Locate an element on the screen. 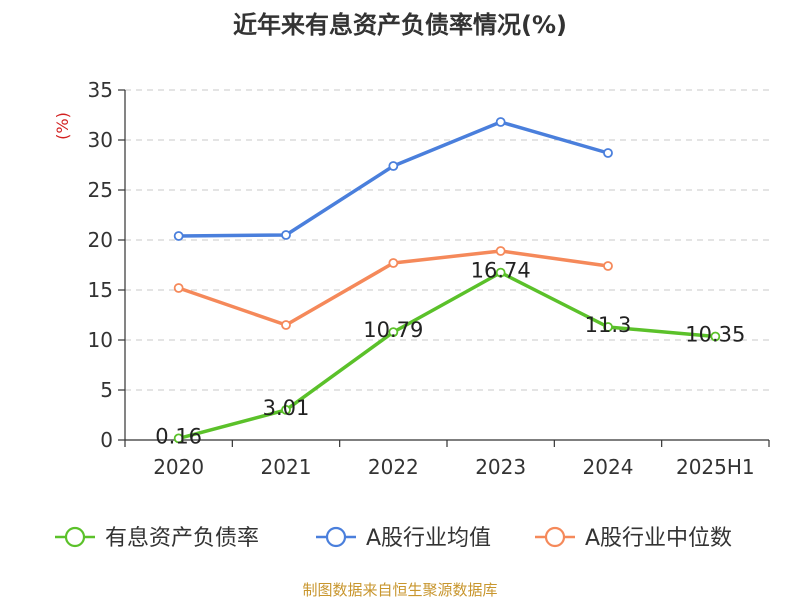 The image size is (800, 600). y-tick-label: 0 is located at coordinates (106, 440).